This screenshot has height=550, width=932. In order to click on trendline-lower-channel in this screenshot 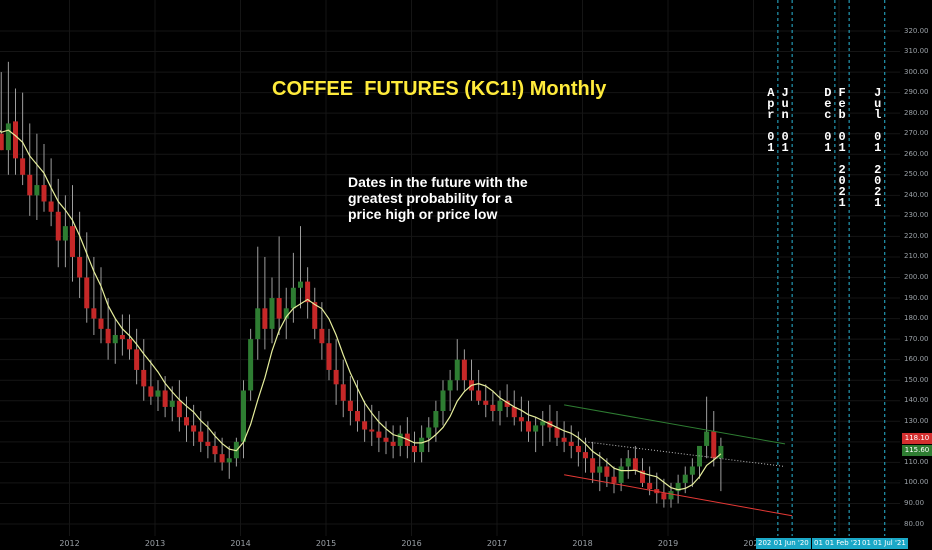, I will do `click(678, 495)`.